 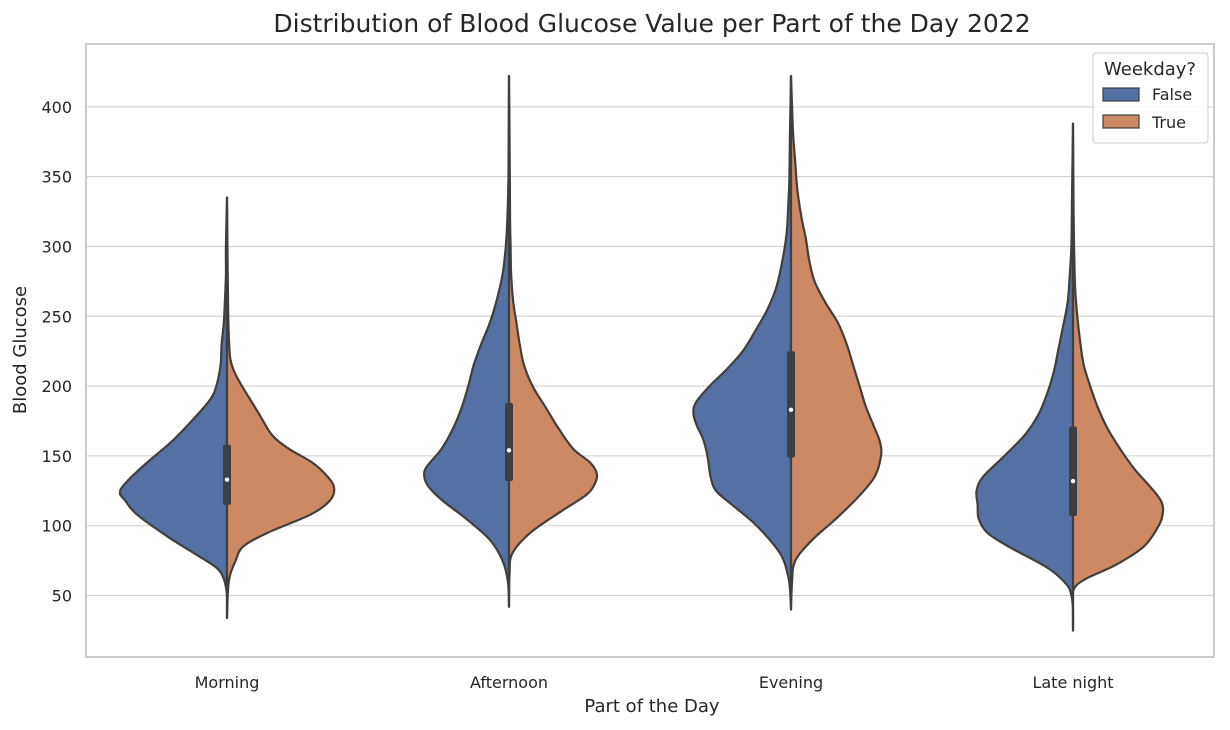 What do you see at coordinates (62, 596) in the screenshot?
I see `y-tick-label: 50` at bounding box center [62, 596].